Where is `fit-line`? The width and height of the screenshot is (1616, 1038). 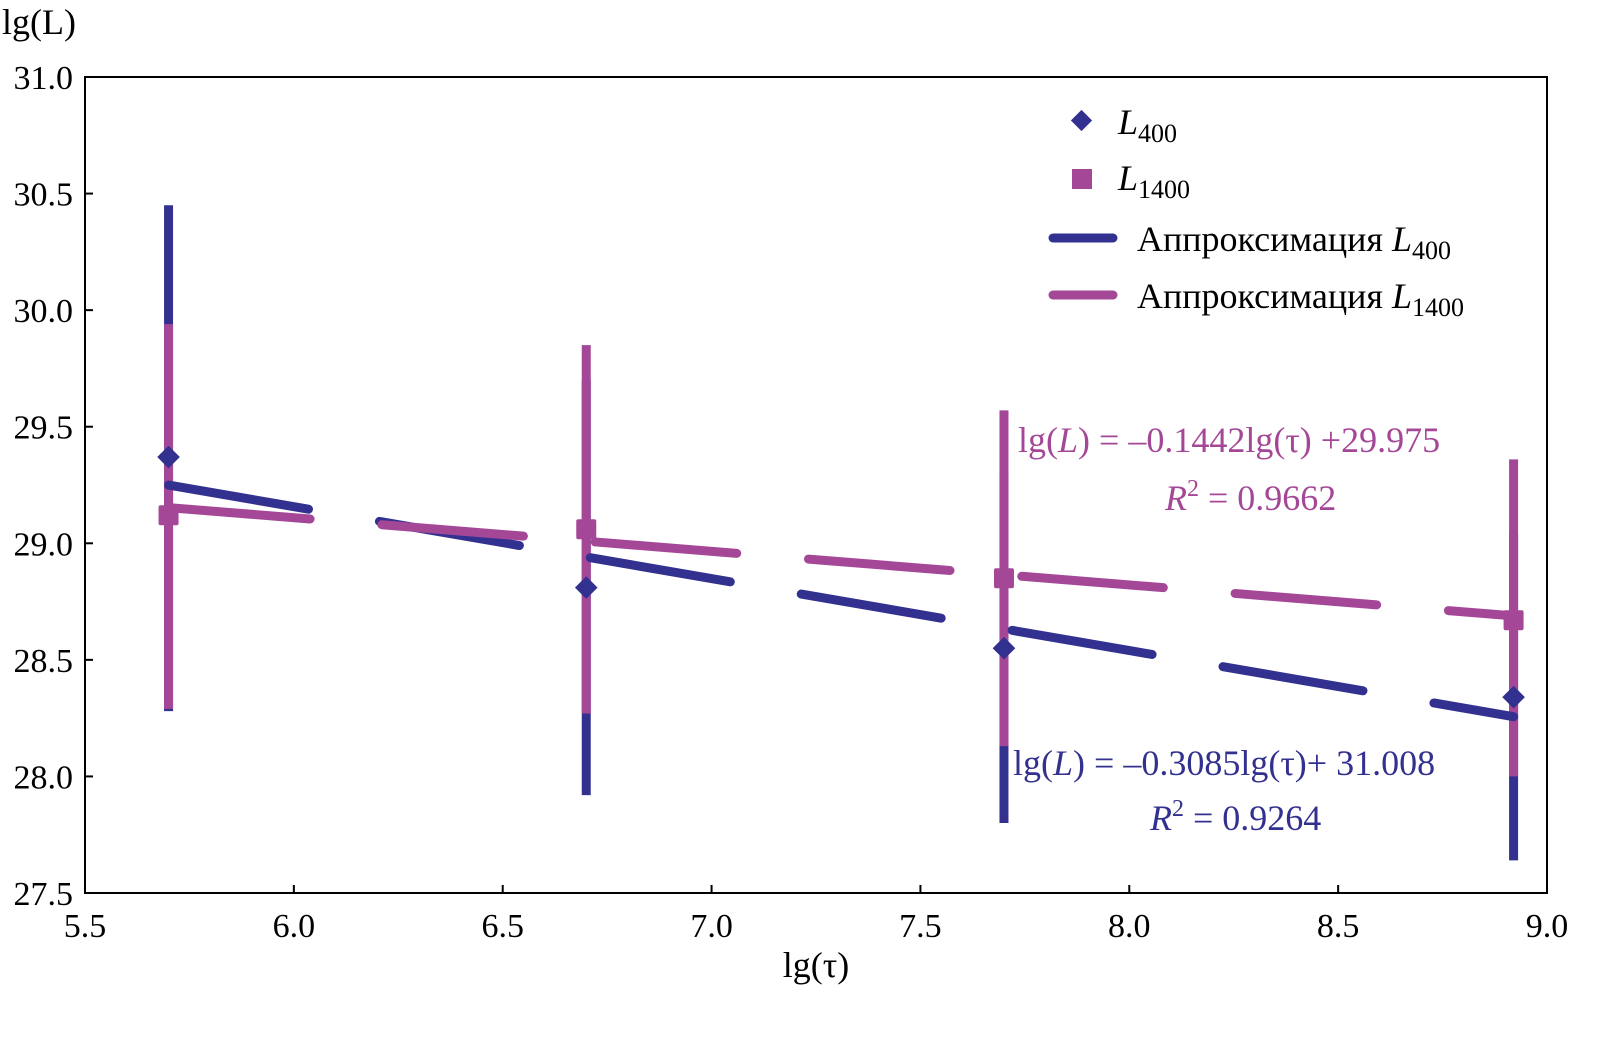 fit-line is located at coordinates (841, 562).